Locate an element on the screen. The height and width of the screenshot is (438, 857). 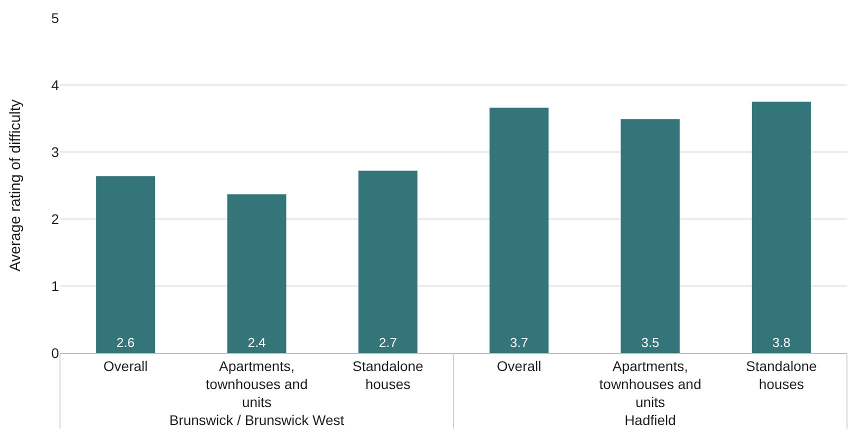
text: Hadfield is located at coordinates (650, 420).